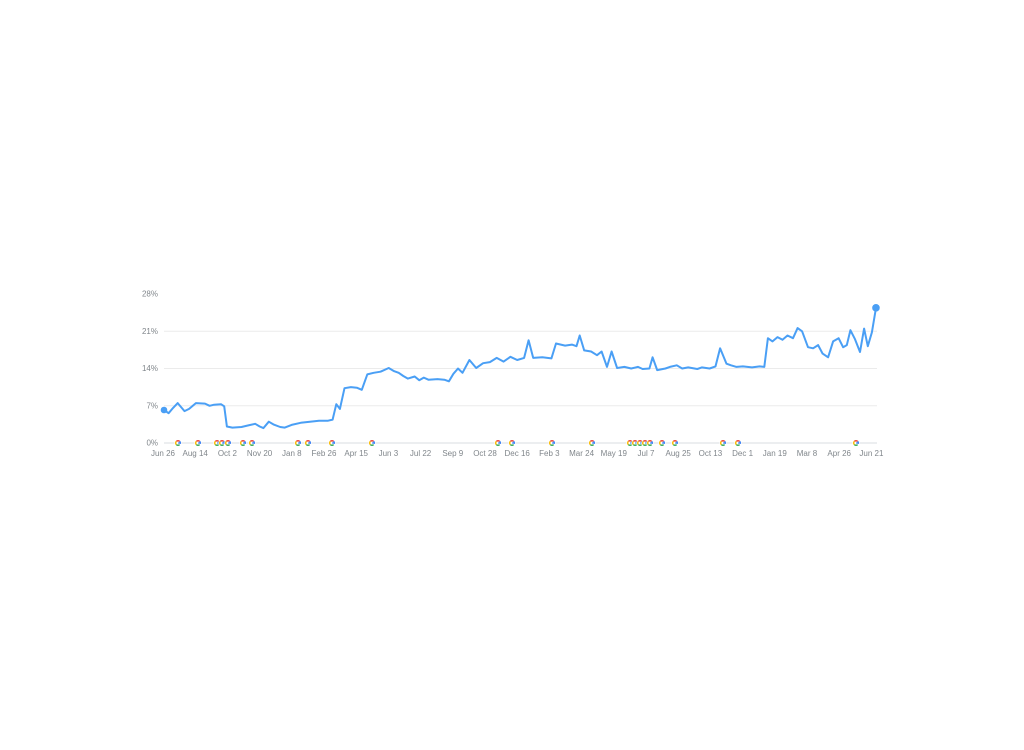  I want to click on x-axis-label: Jun 26, so click(163, 453).